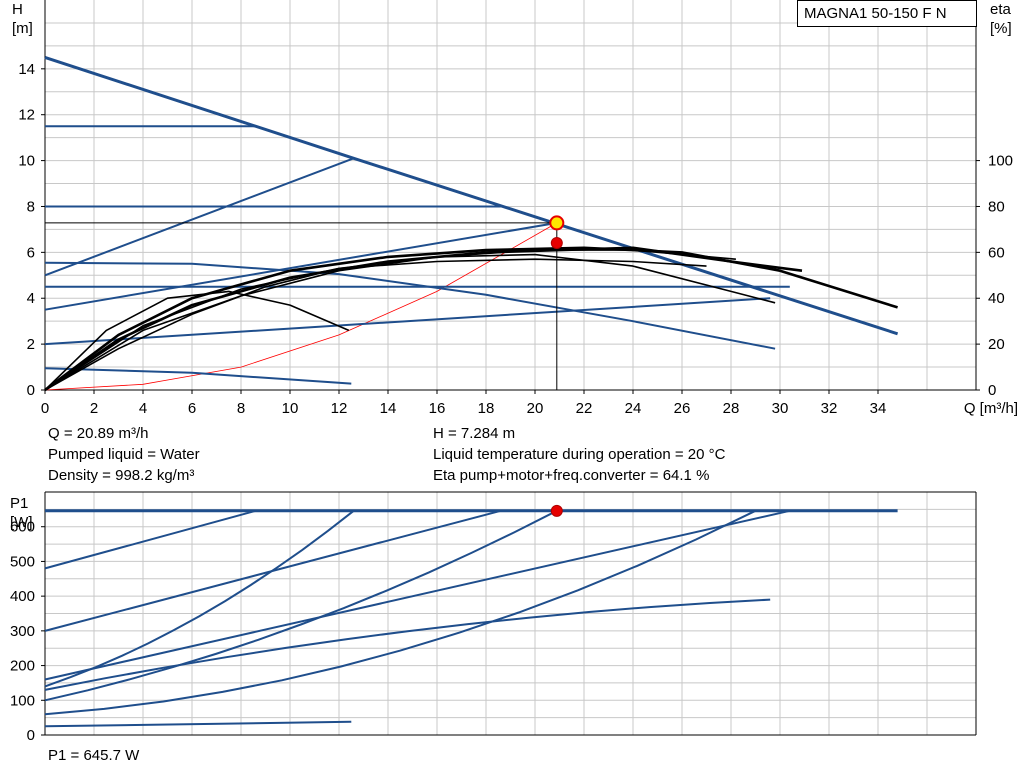 Image resolution: width=1024 pixels, height=781 pixels. What do you see at coordinates (1001, 9) in the screenshot?
I see `top-y2-axis-label-0: eta` at bounding box center [1001, 9].